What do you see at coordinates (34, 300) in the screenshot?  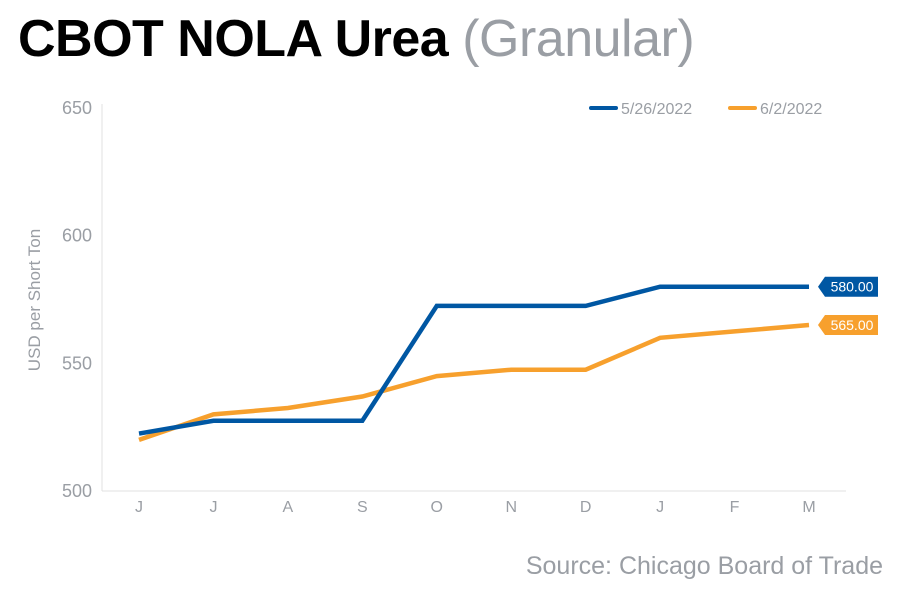 I see `y-axis-label: USD per Short Ton` at bounding box center [34, 300].